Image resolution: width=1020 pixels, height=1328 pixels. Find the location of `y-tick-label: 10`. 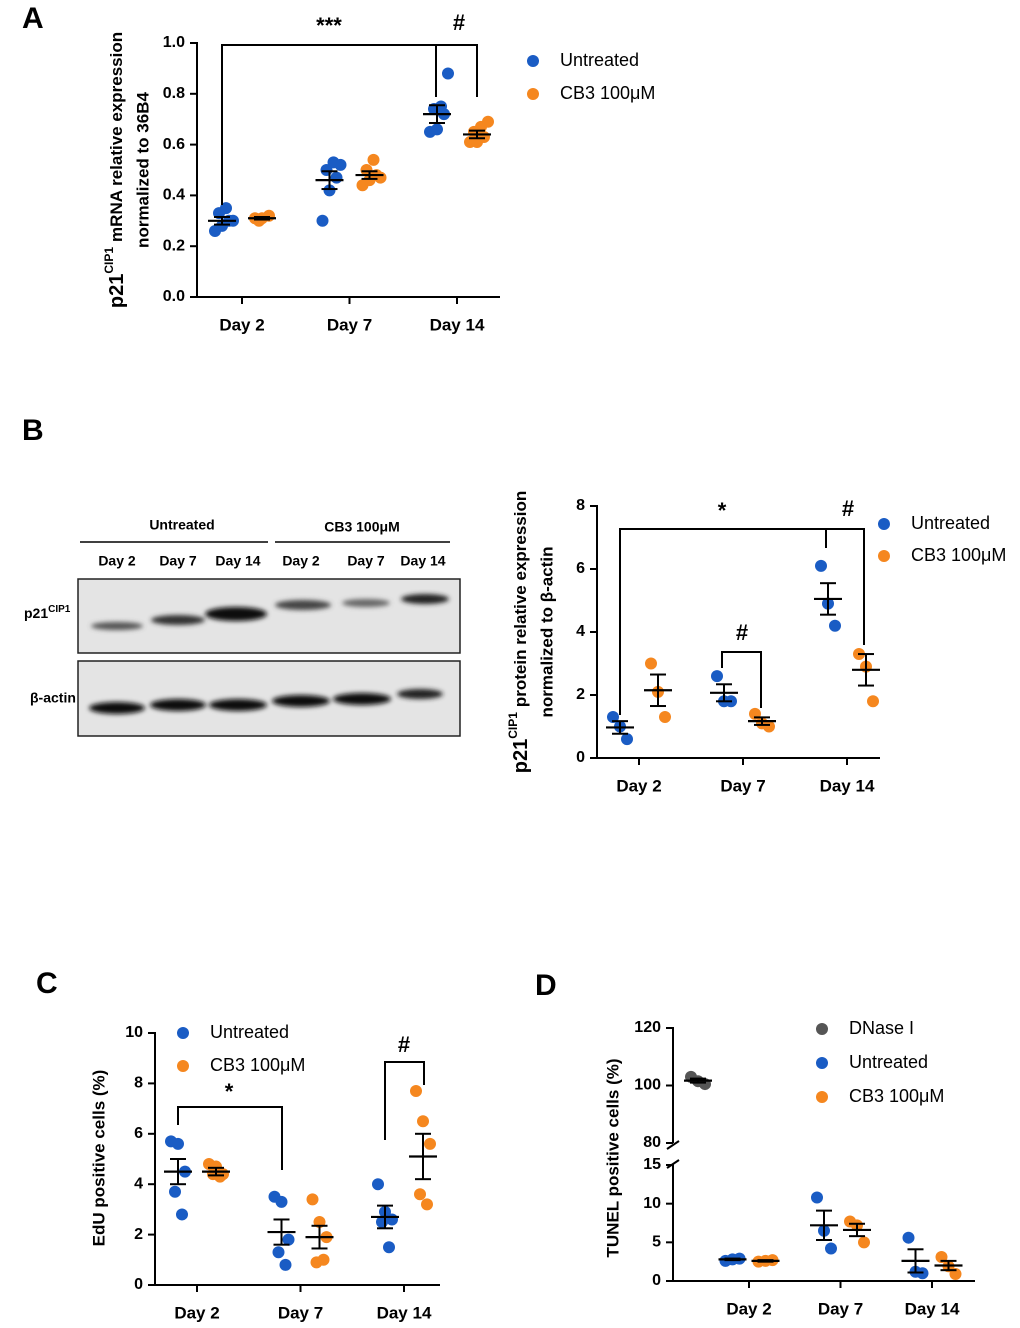

y-tick-label: 10 is located at coordinates (652, 1203).